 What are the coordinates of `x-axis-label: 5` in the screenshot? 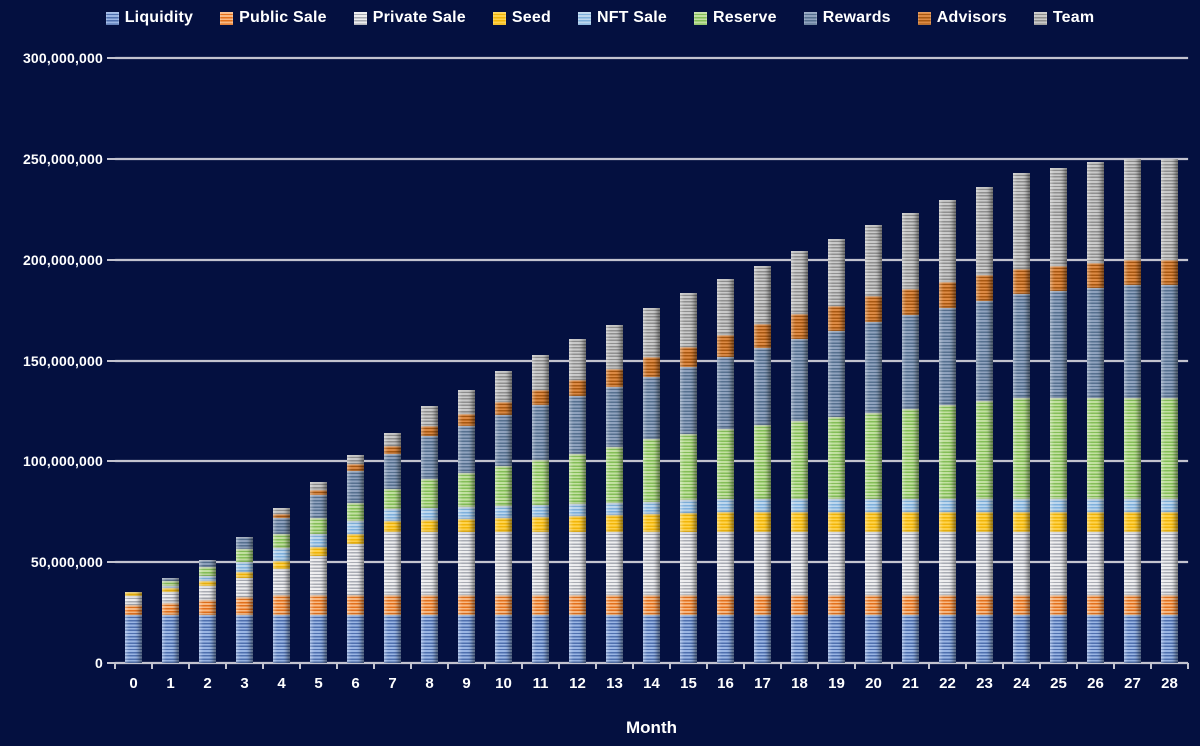 It's located at (318, 683).